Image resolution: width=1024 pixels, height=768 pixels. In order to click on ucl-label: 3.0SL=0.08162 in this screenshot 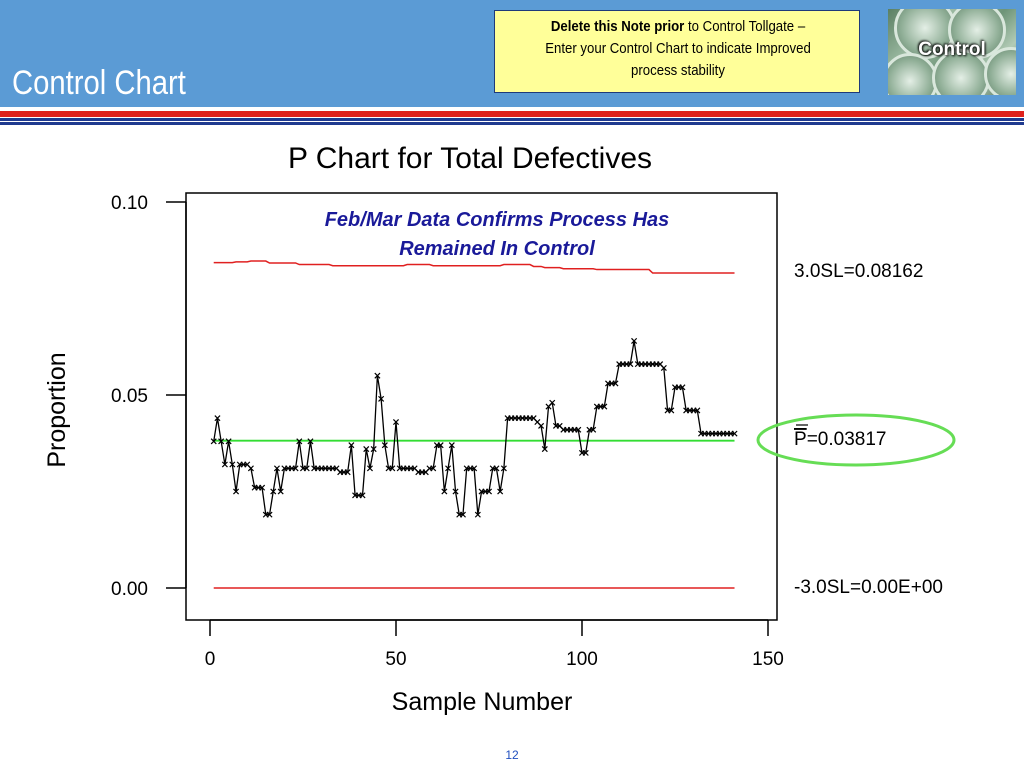, I will do `click(858, 271)`.